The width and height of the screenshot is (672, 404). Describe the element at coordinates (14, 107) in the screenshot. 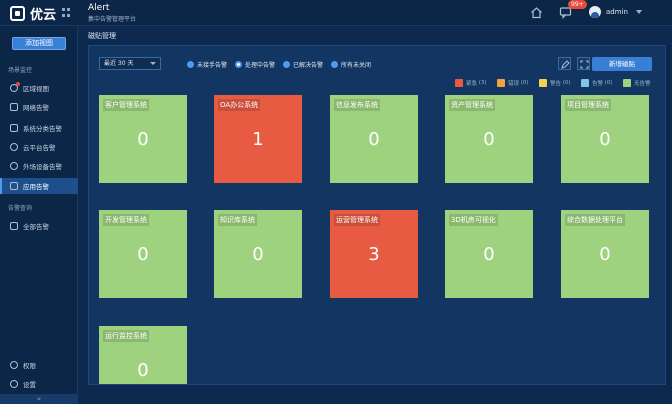

I see `network-icon` at that location.